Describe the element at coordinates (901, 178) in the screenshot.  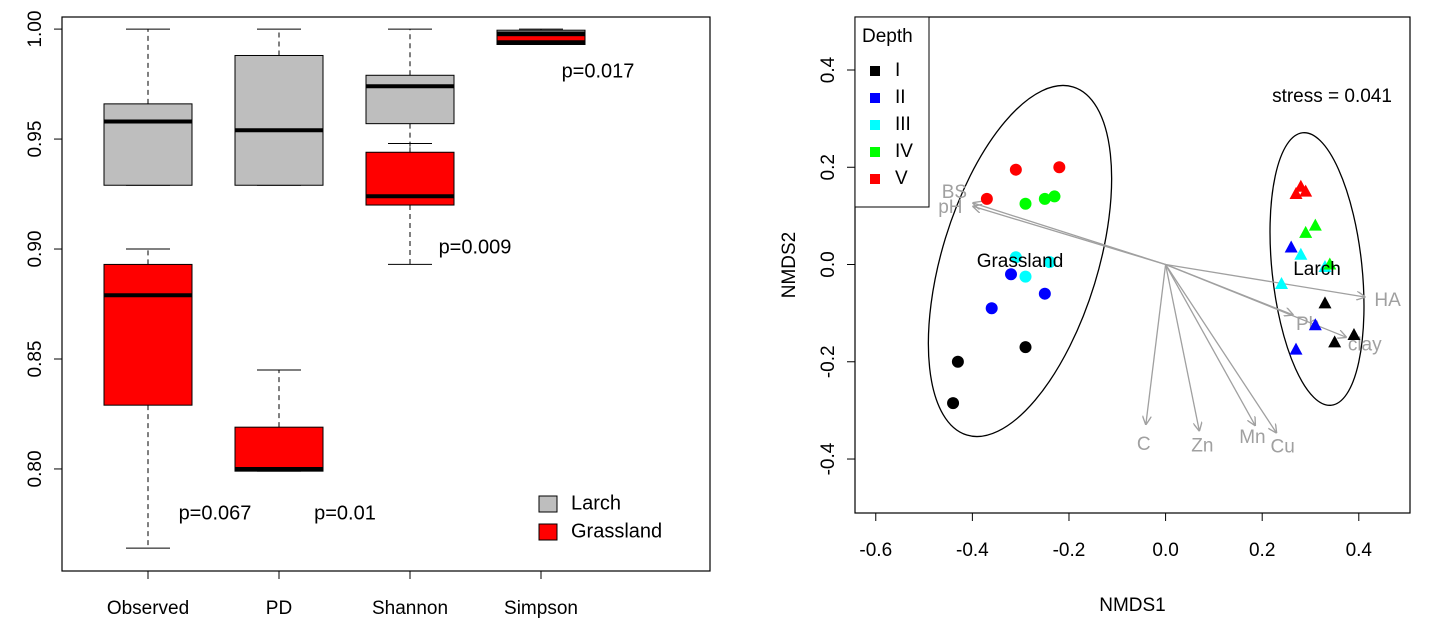
I see `legend-label: V` at that location.